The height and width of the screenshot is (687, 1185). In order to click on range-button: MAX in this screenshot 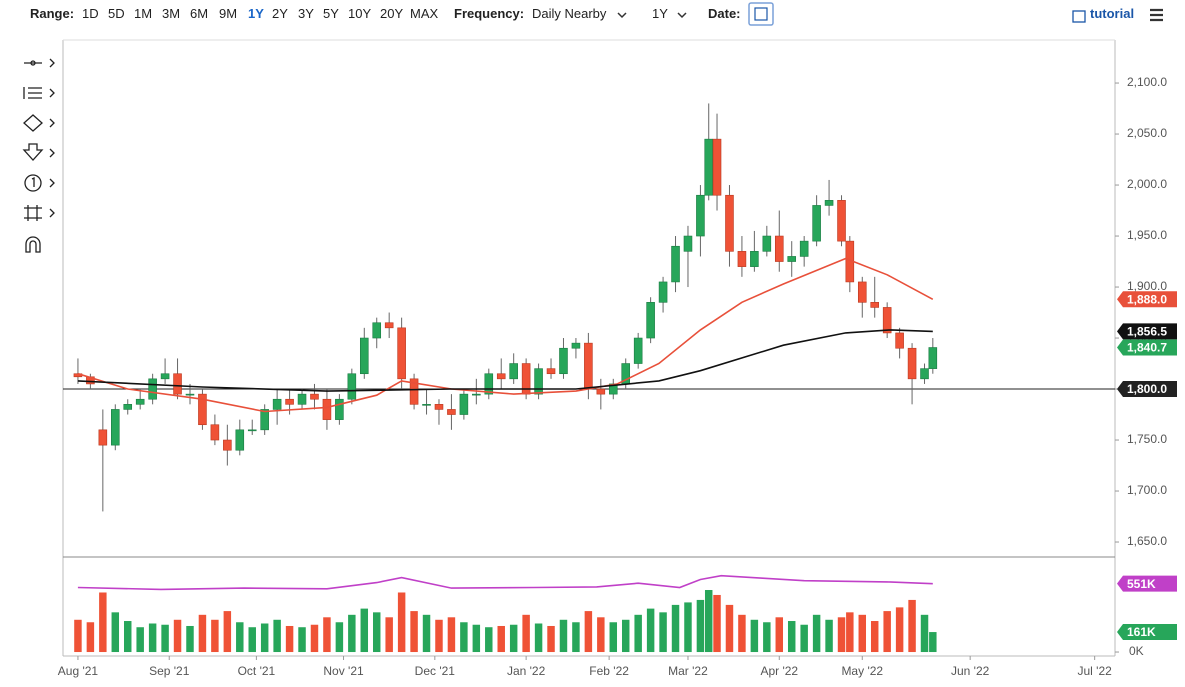, I will do `click(424, 13)`.